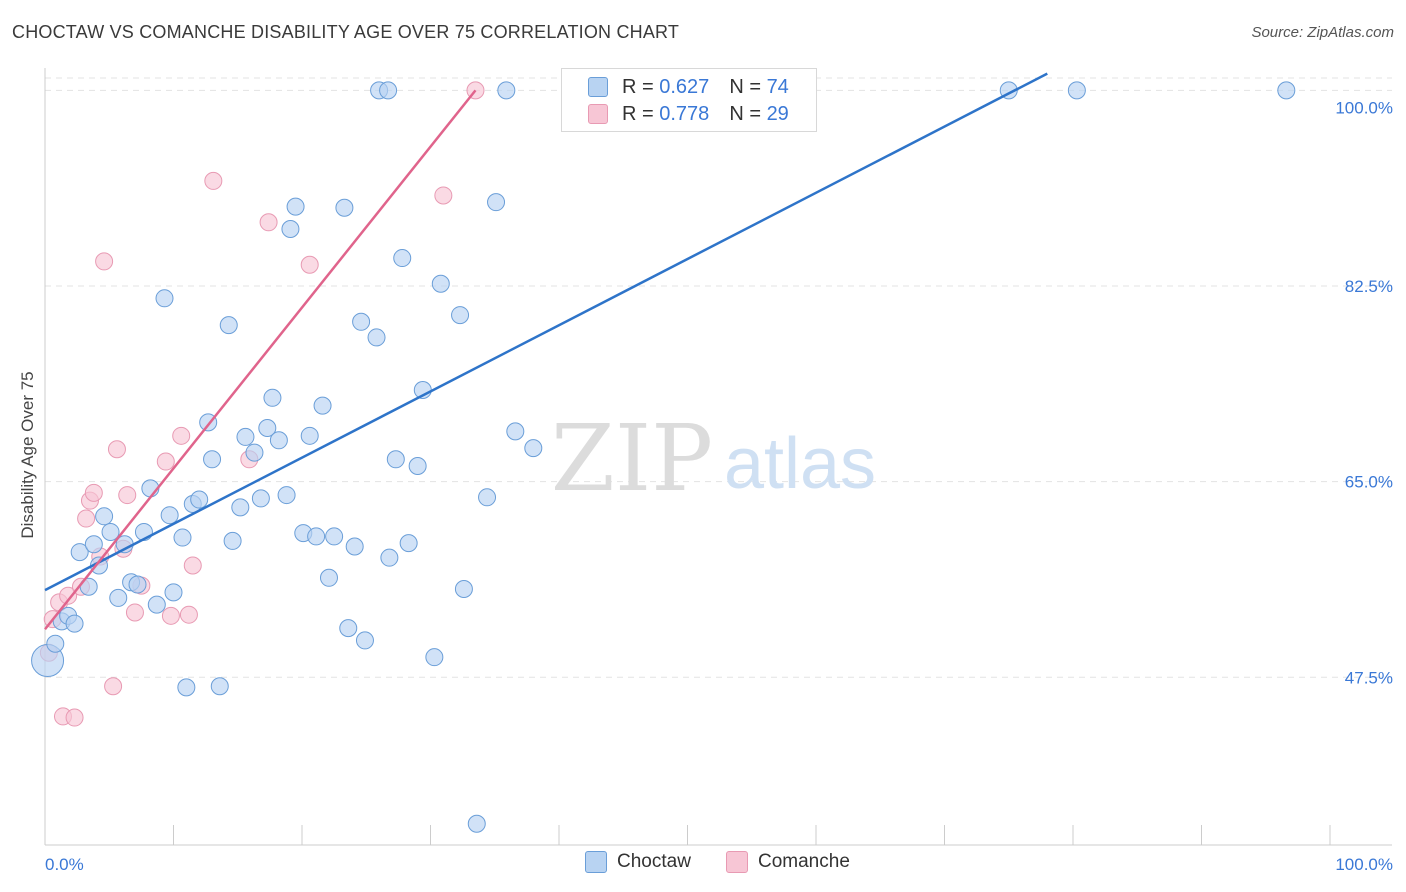 The image size is (1406, 892). I want to click on legend-row-comanche: R = 0.778 N = 29, so click(688, 114).